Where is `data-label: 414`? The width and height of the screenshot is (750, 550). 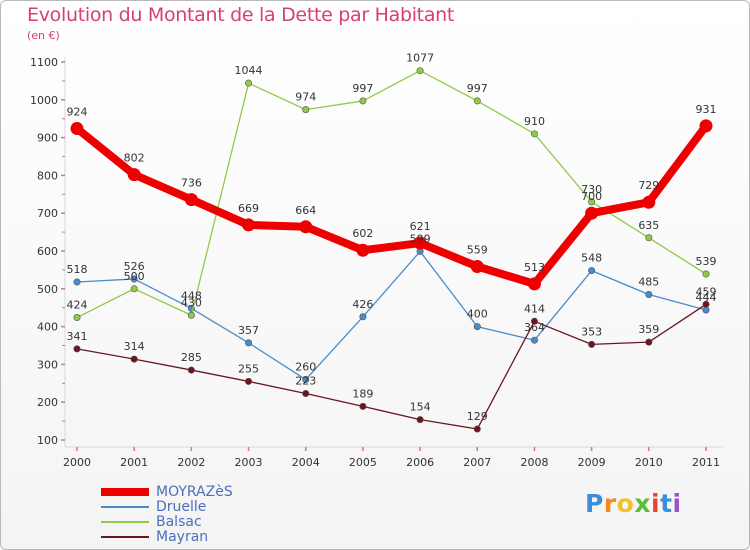
data-label: 414 is located at coordinates (534, 308).